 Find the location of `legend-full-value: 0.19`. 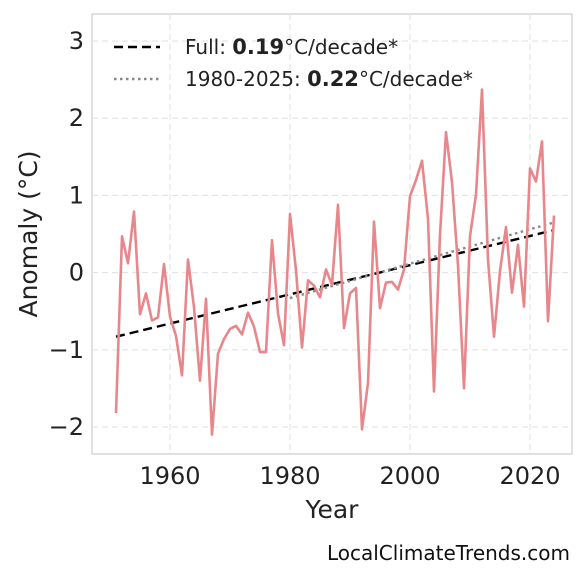

legend-full-value: 0.19 is located at coordinates (258, 47).